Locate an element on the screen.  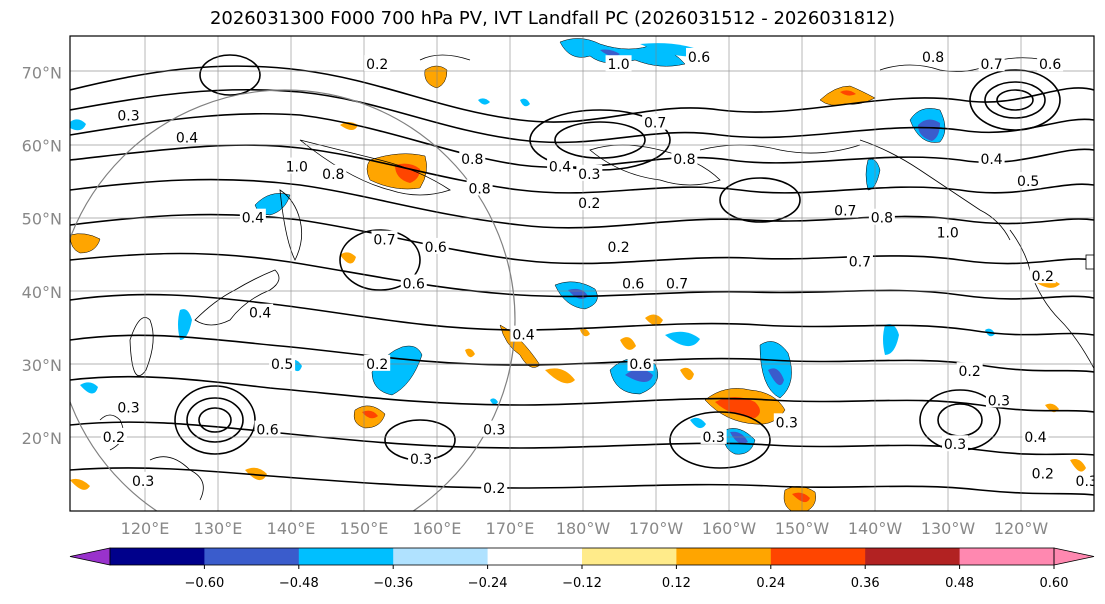
inset-box is located at coordinates (1089, 262).